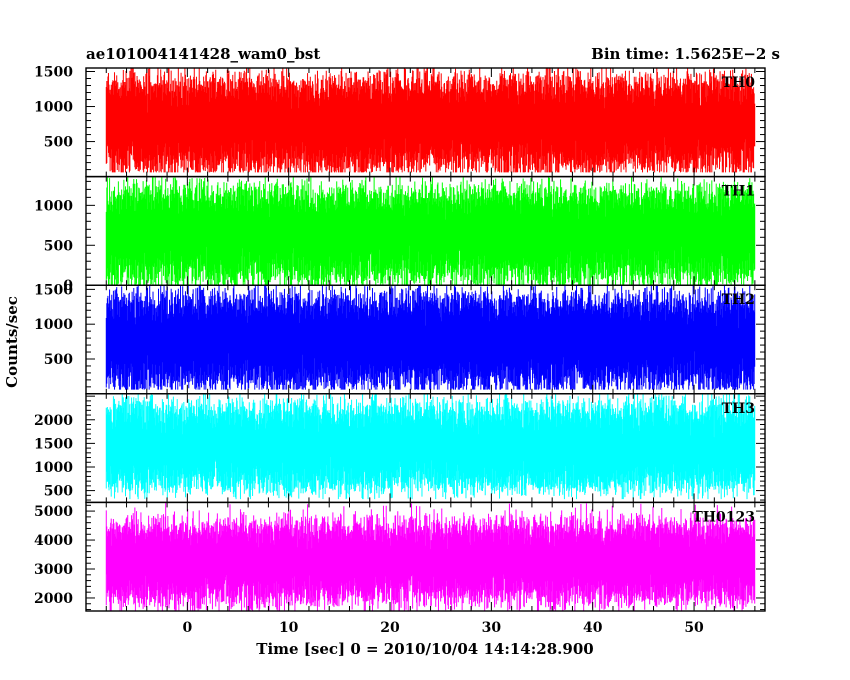 The height and width of the screenshot is (680, 850). I want to click on x-tick-label: 50, so click(694, 628).